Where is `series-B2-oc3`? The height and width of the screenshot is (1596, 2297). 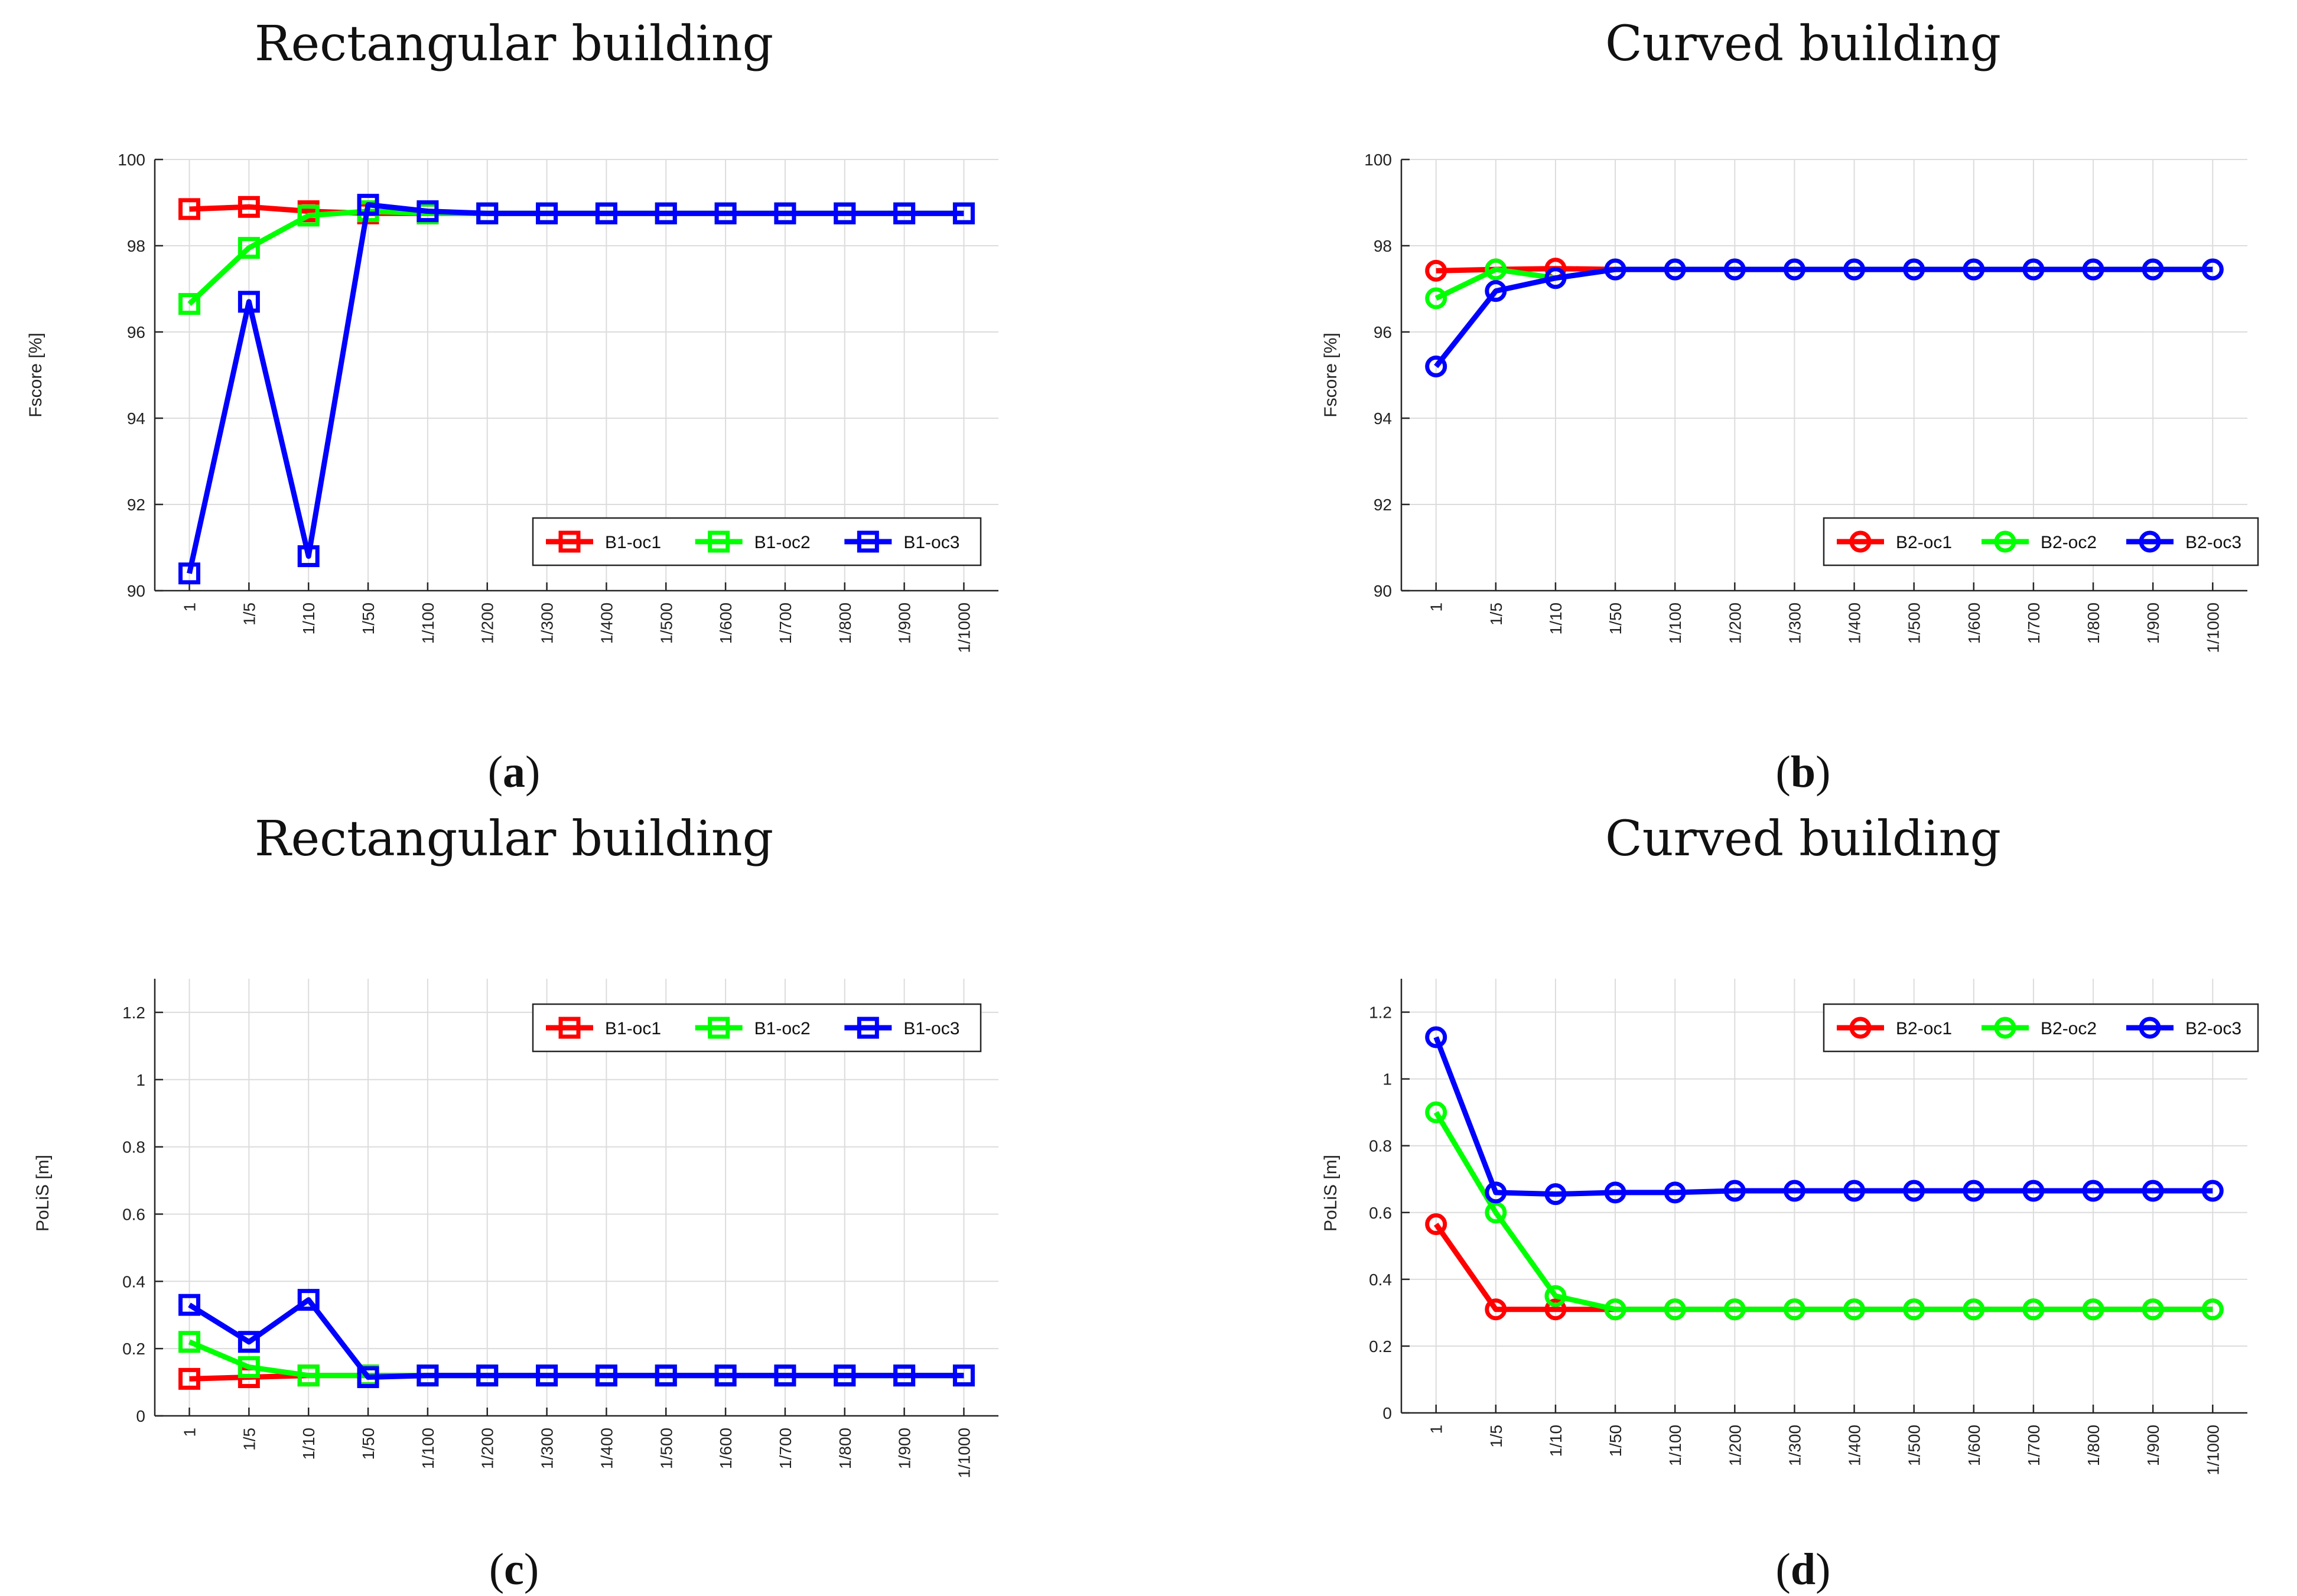
series-B2-oc3 is located at coordinates (1825, 1116).